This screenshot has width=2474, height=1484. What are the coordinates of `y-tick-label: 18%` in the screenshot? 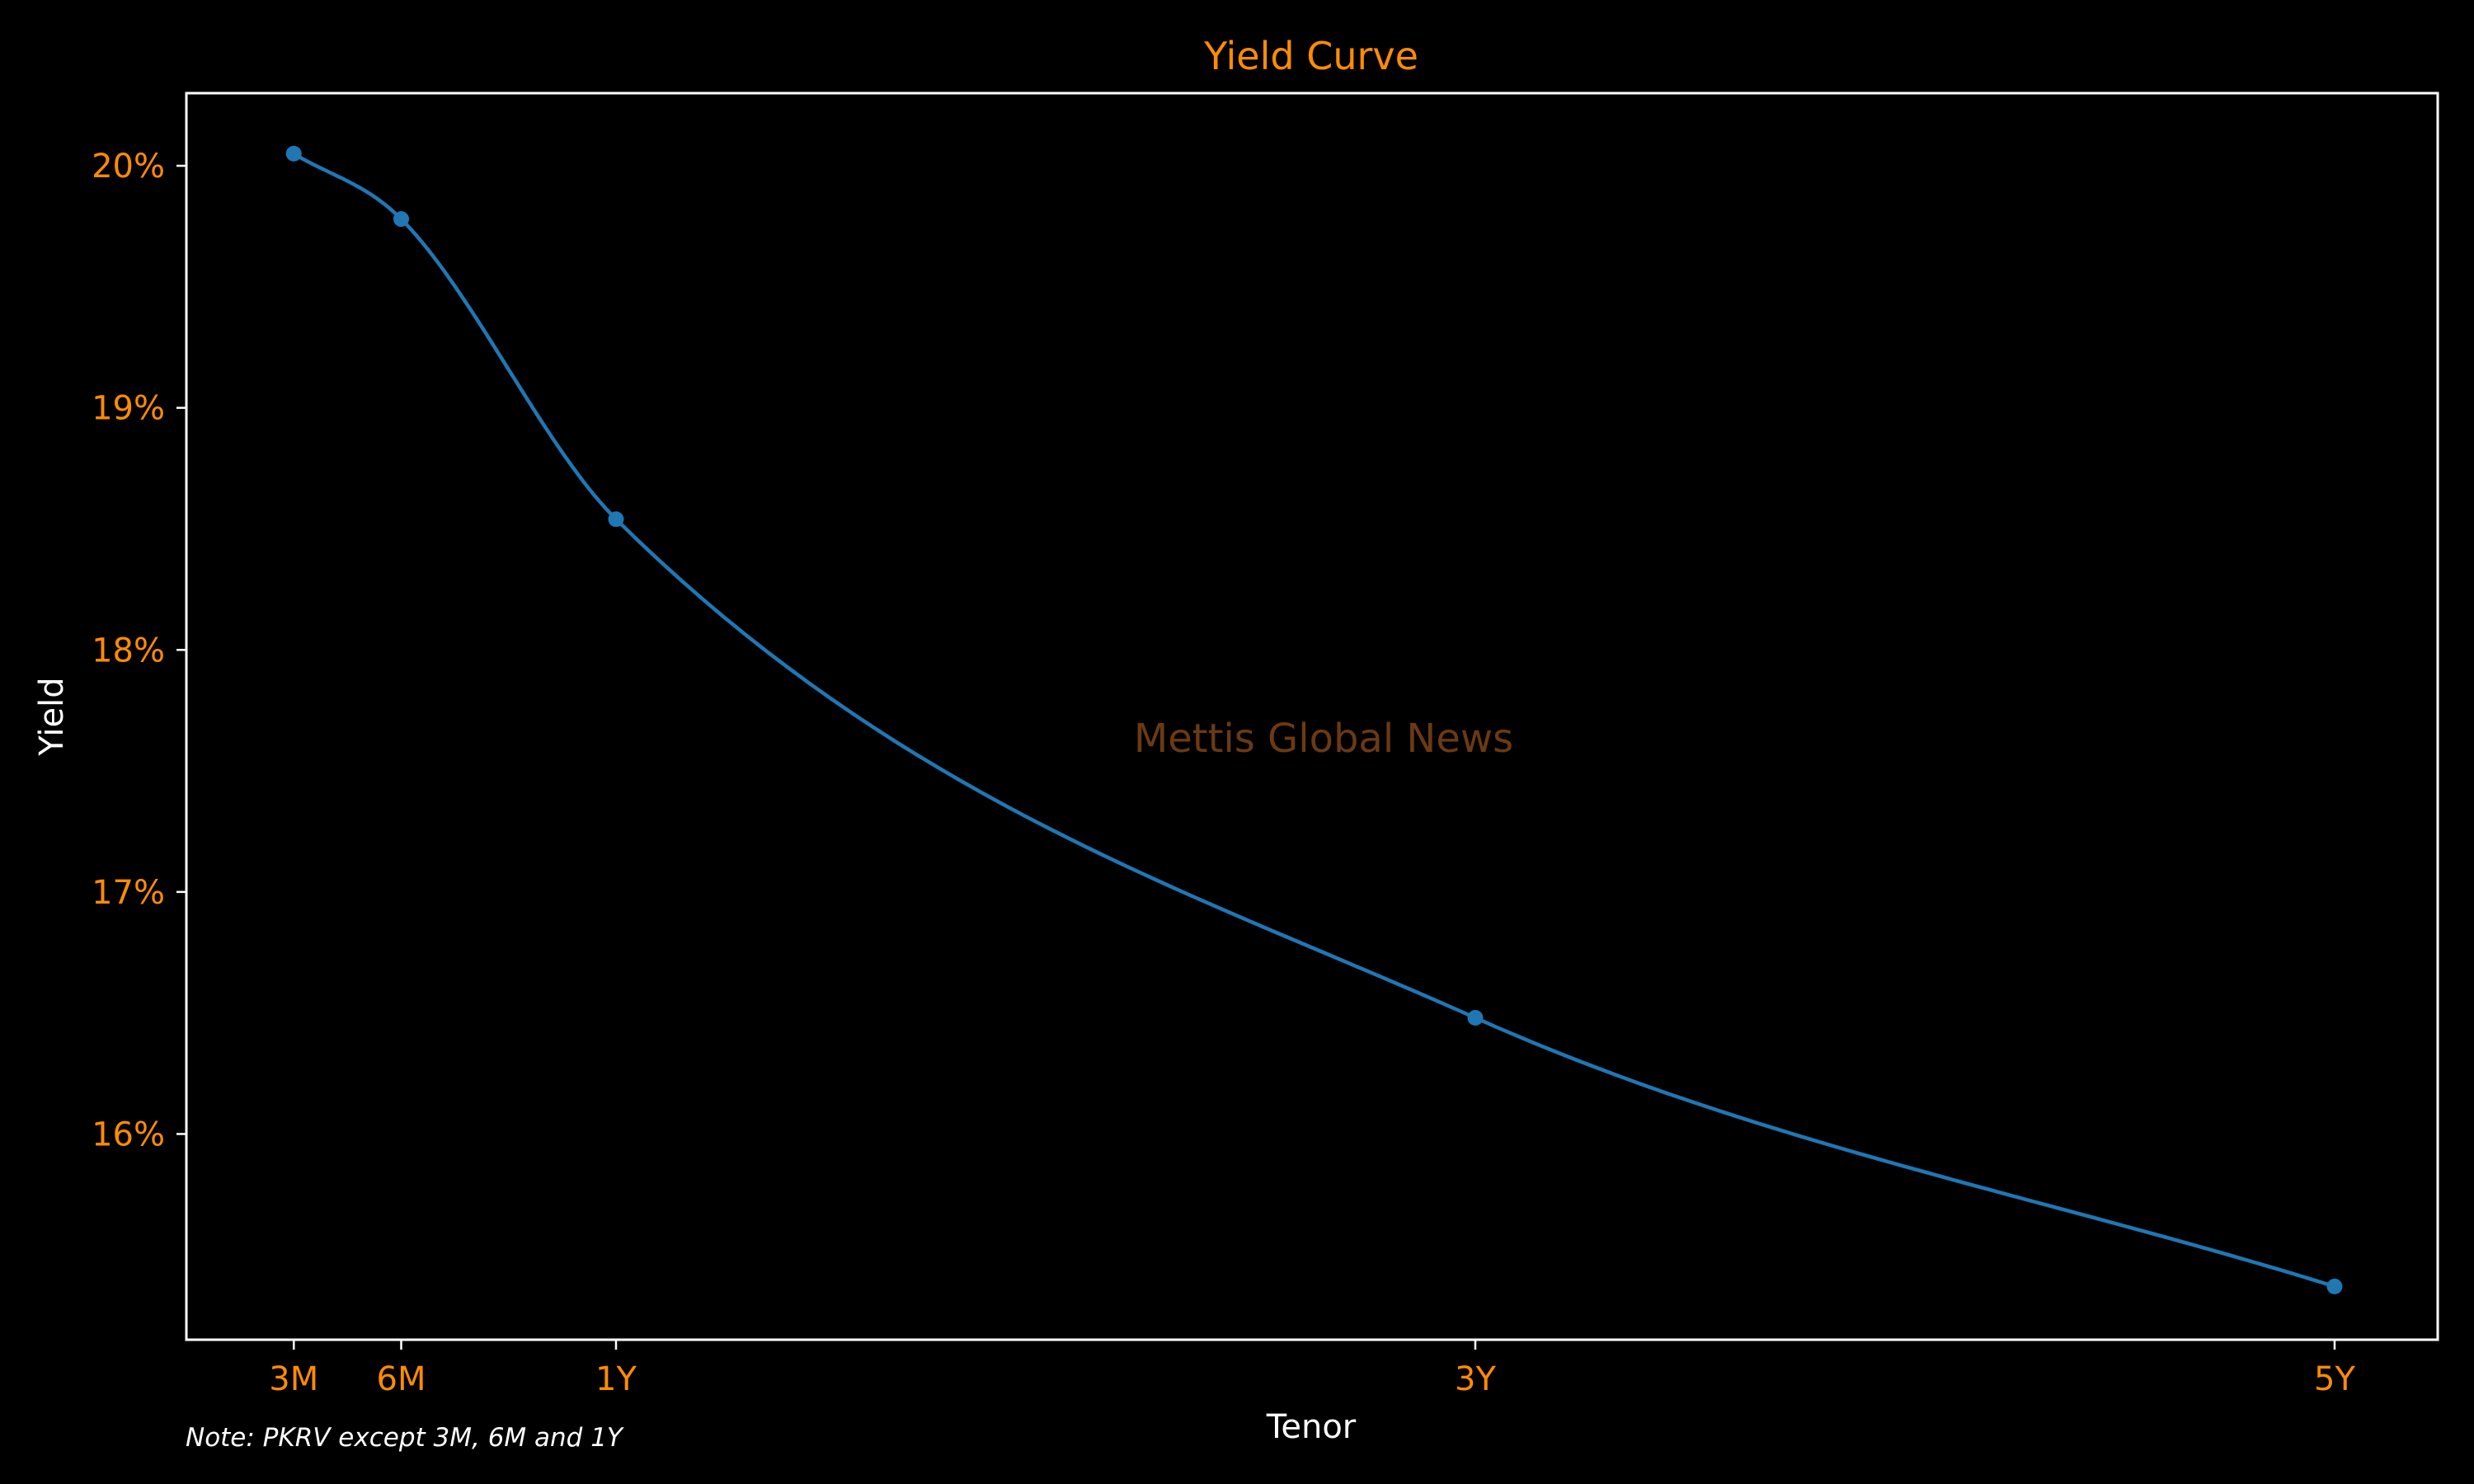 It's located at (128, 650).